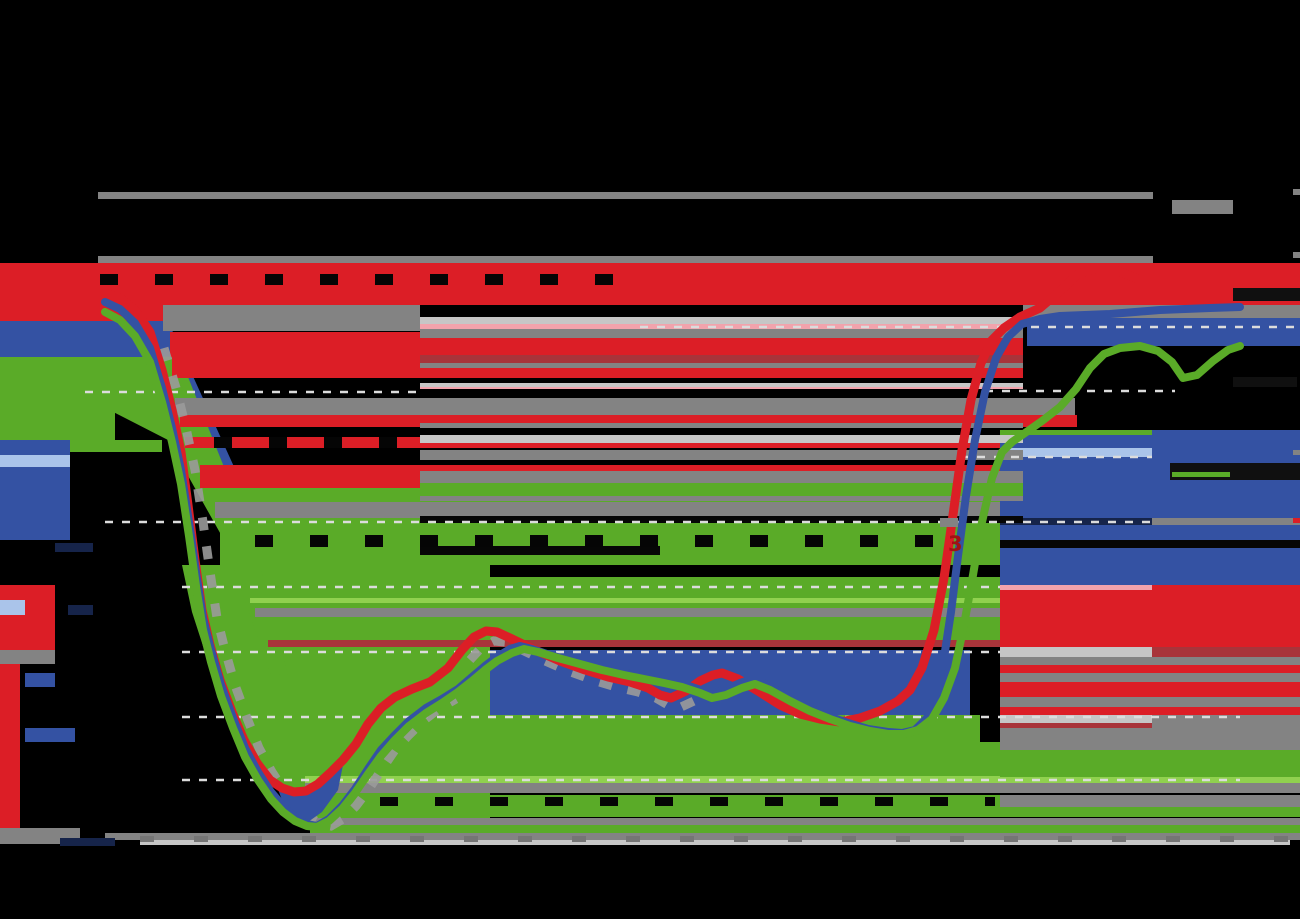 This screenshot has width=1300, height=919. I want to click on glitch-fragment, so click(949, 522).